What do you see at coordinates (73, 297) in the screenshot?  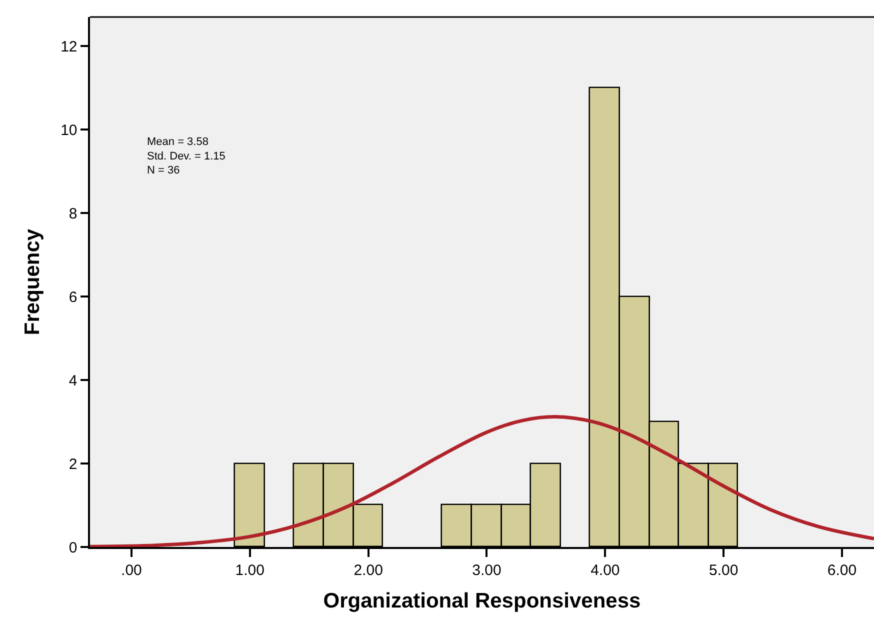 I see `y-tick-label: 6` at bounding box center [73, 297].